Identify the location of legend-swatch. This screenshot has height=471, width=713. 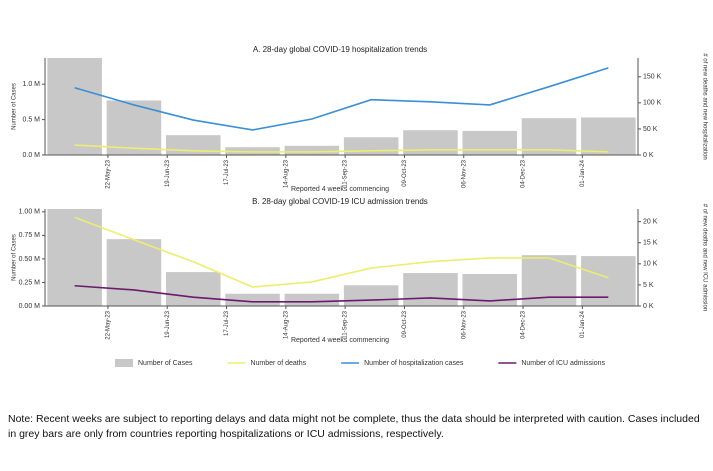
(124, 363).